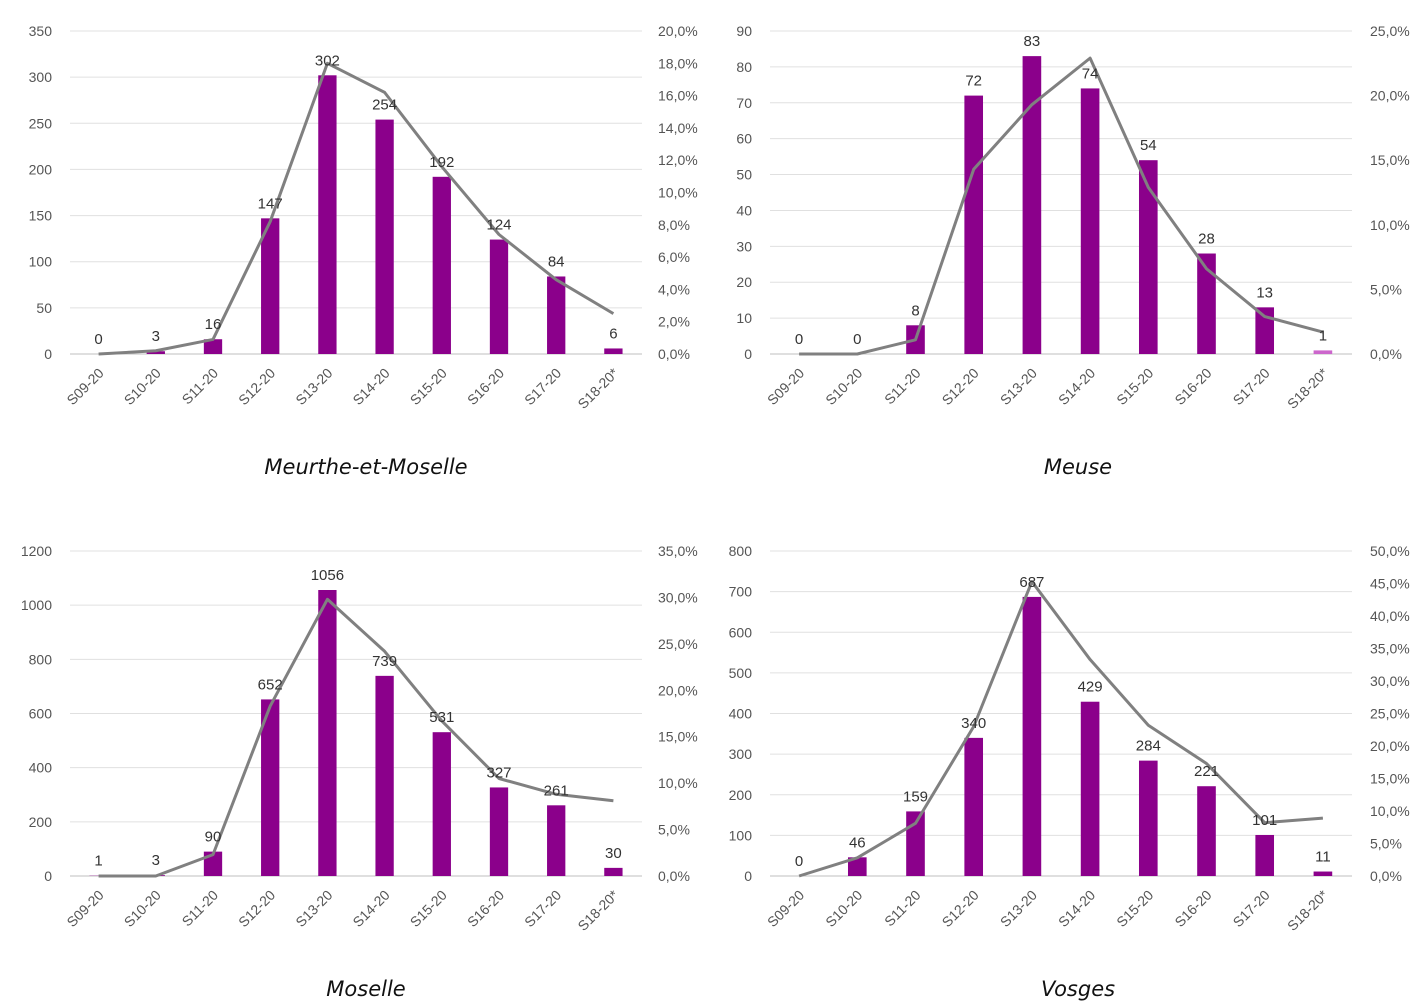 This screenshot has height=1005, width=1422. What do you see at coordinates (36, 551) in the screenshot?
I see `y-tick-label: 1200` at bounding box center [36, 551].